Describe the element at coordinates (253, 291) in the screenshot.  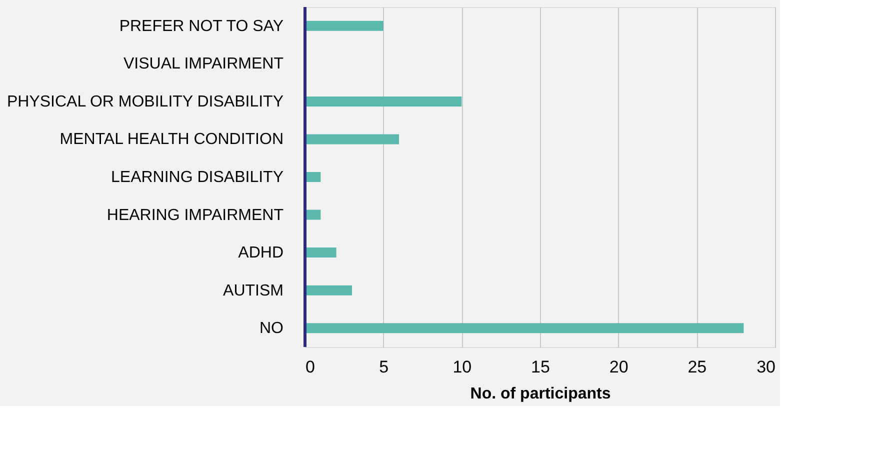
I see `y-tick-label: AUTISM` at that location.